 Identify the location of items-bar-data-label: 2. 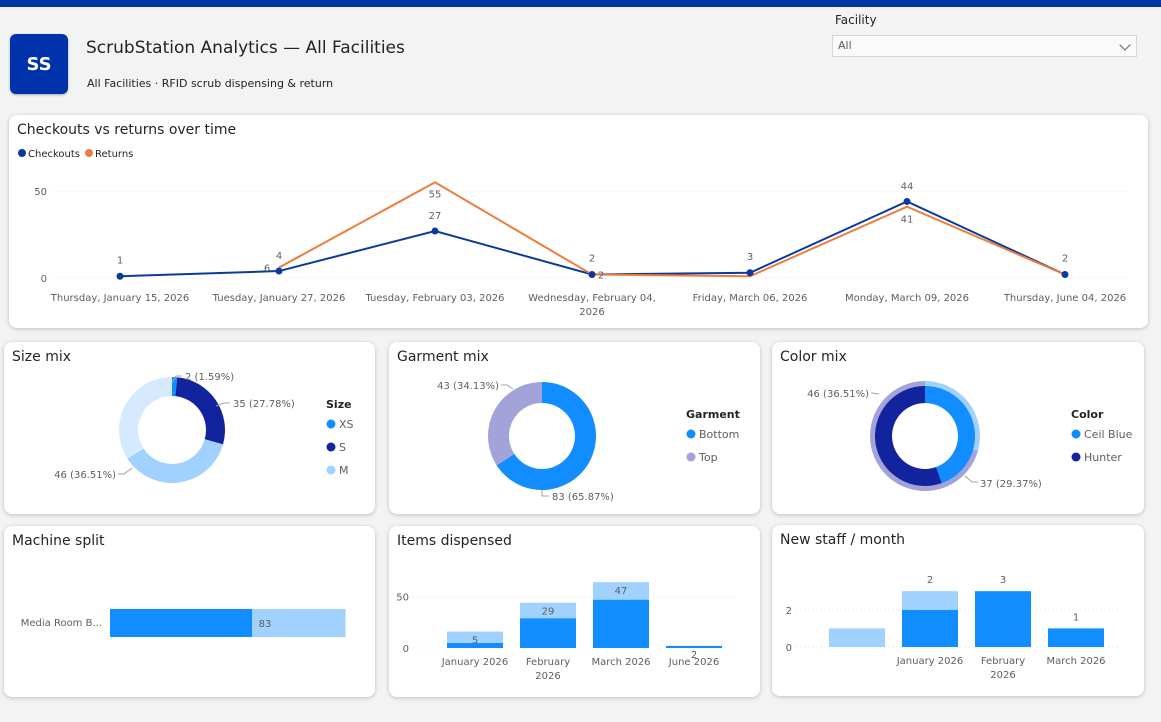
(694, 655).